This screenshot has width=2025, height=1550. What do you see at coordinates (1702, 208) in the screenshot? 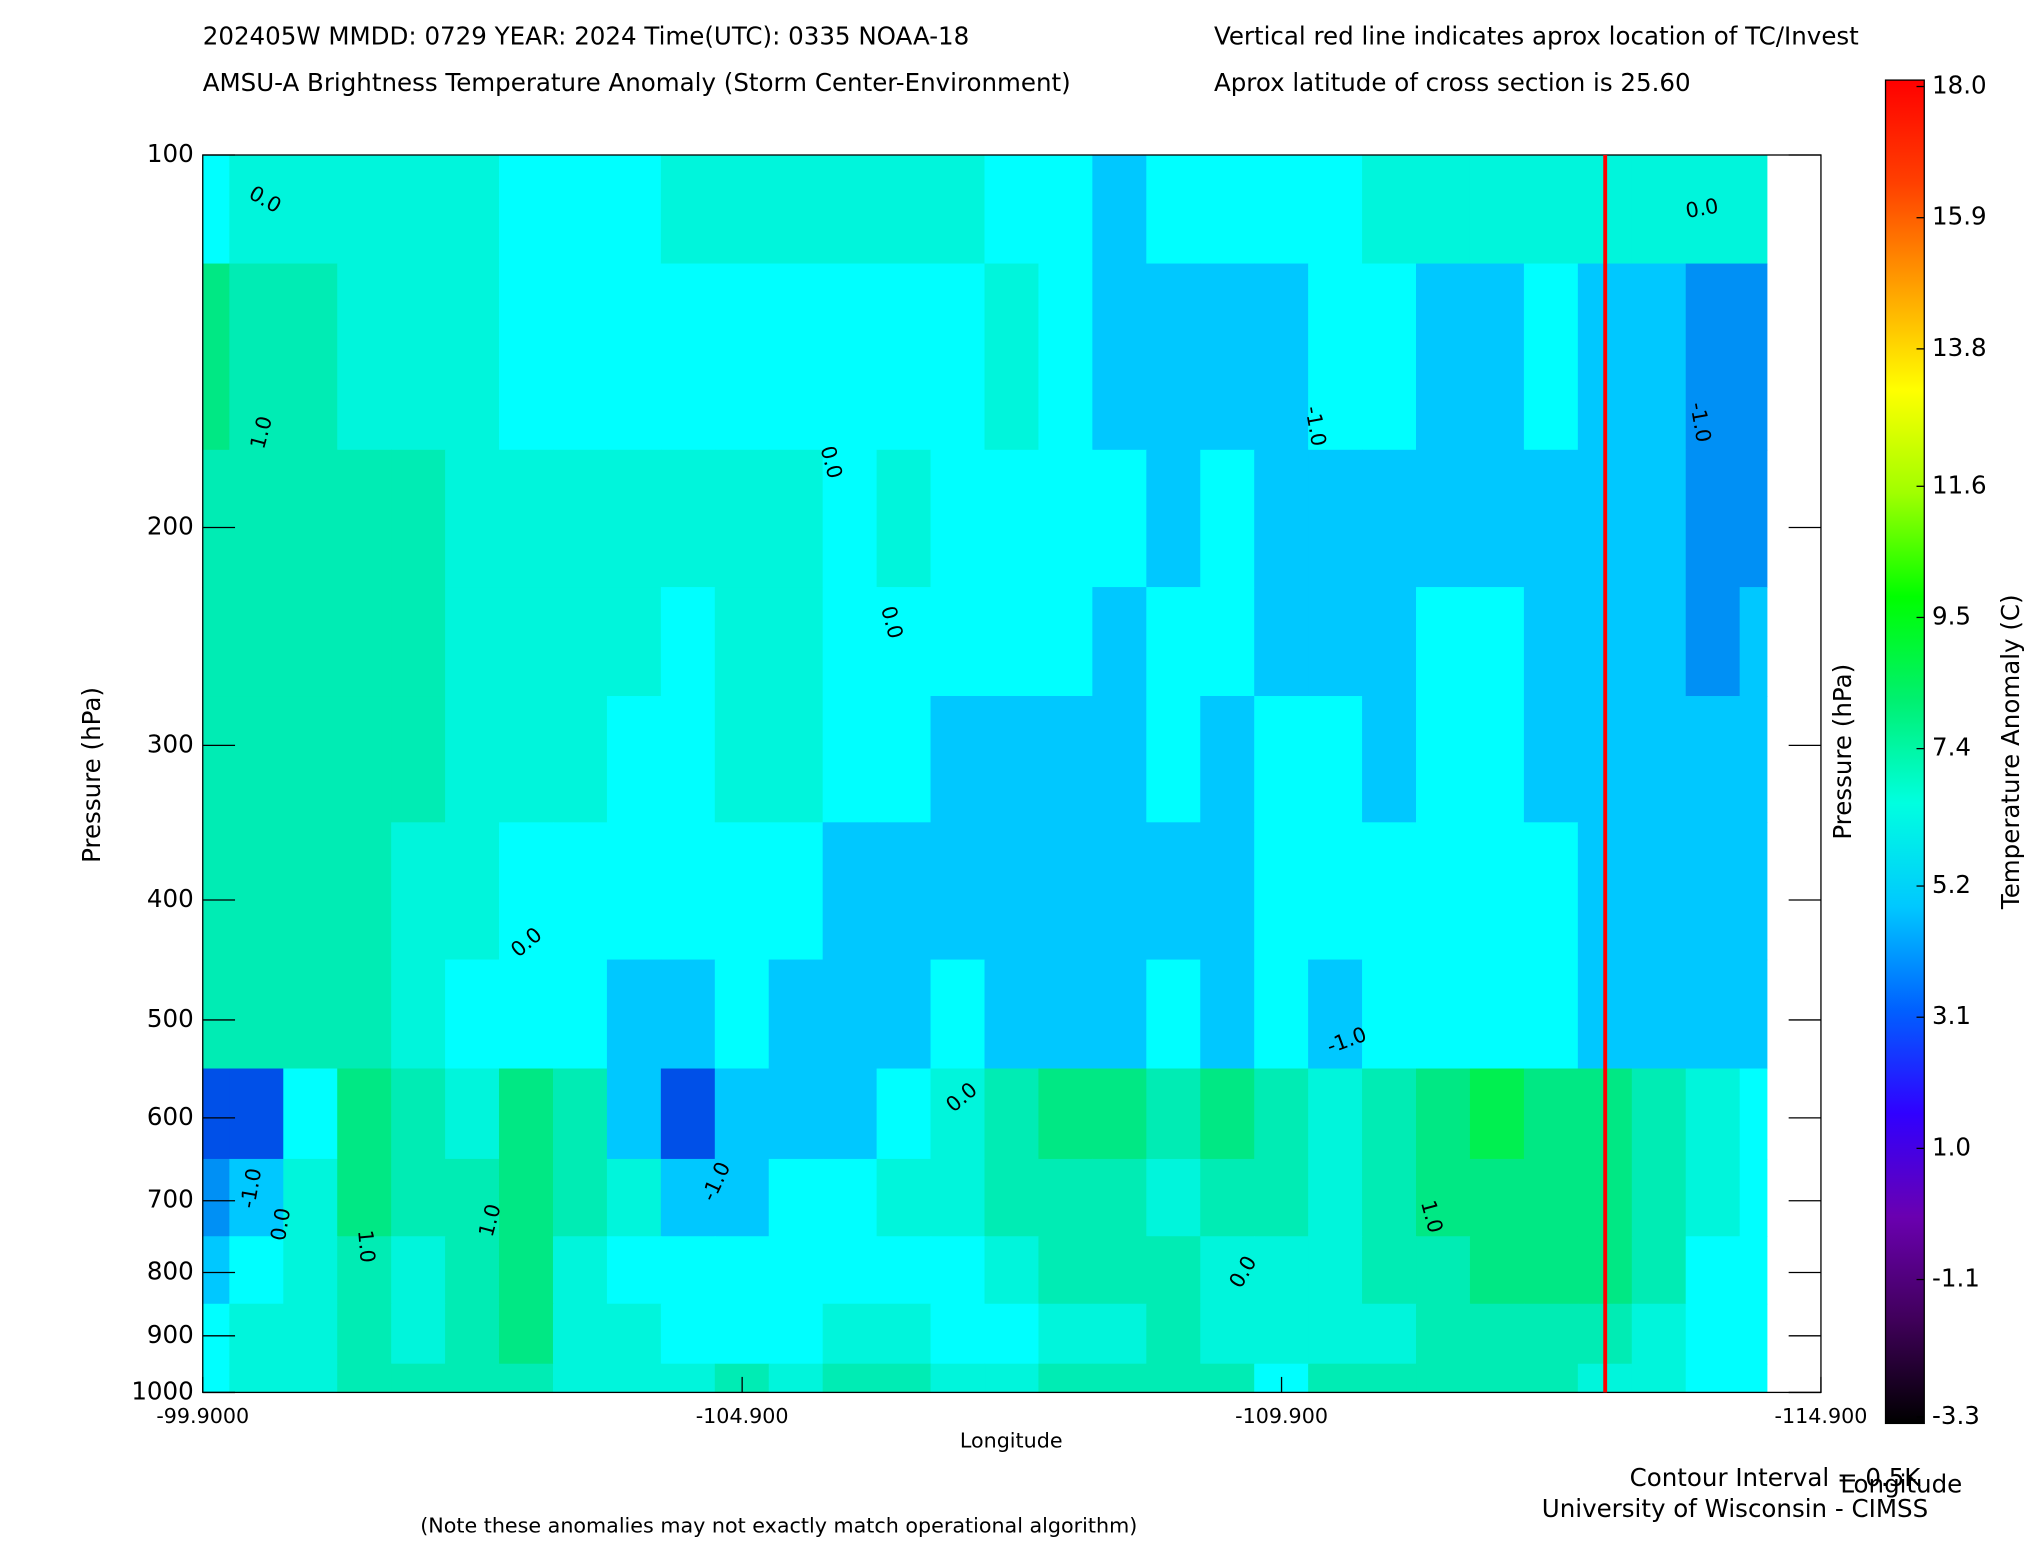
I see `contour-label: 0.0` at bounding box center [1702, 208].